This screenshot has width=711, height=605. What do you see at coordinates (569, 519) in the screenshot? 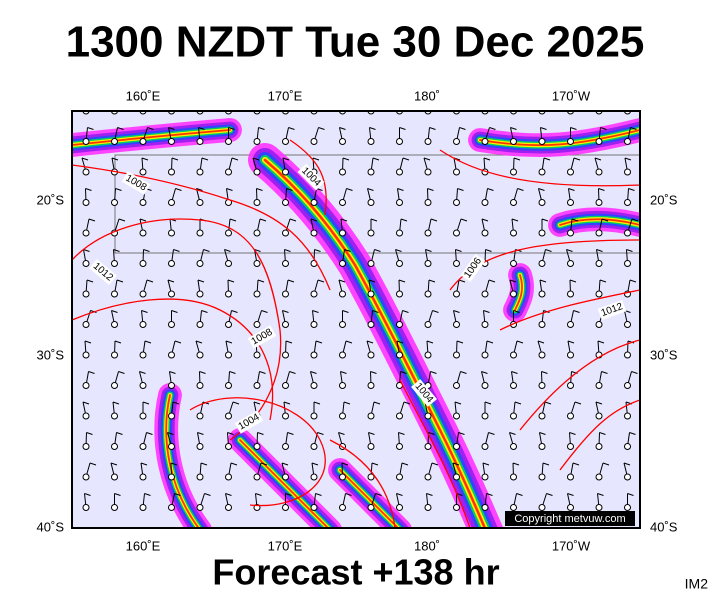
I see `copyright: Copyright metvuw.com` at bounding box center [569, 519].